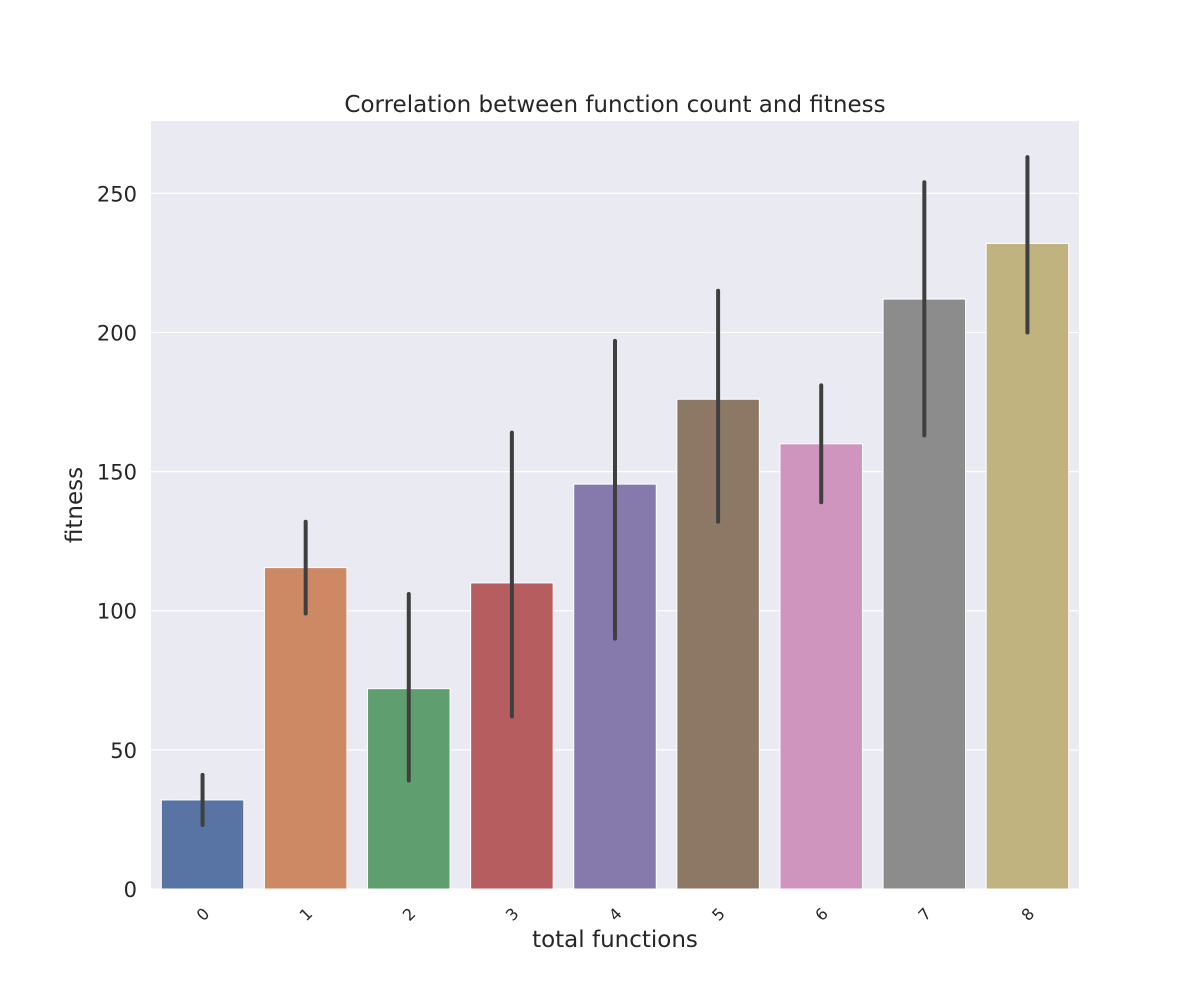 The image size is (1200, 1000). Describe the element at coordinates (821, 914) in the screenshot. I see `x-tick-label: 6` at that location.